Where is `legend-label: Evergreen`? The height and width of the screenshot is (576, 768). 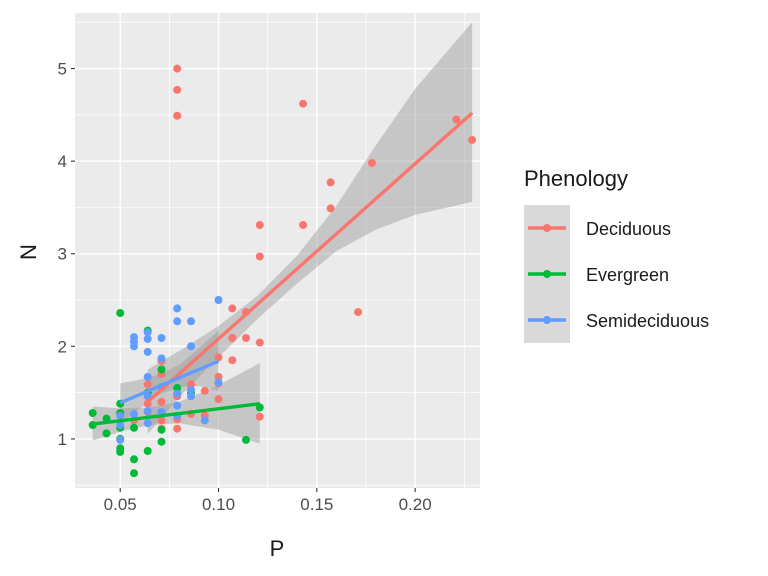
legend-label: Evergreen is located at coordinates (627, 275).